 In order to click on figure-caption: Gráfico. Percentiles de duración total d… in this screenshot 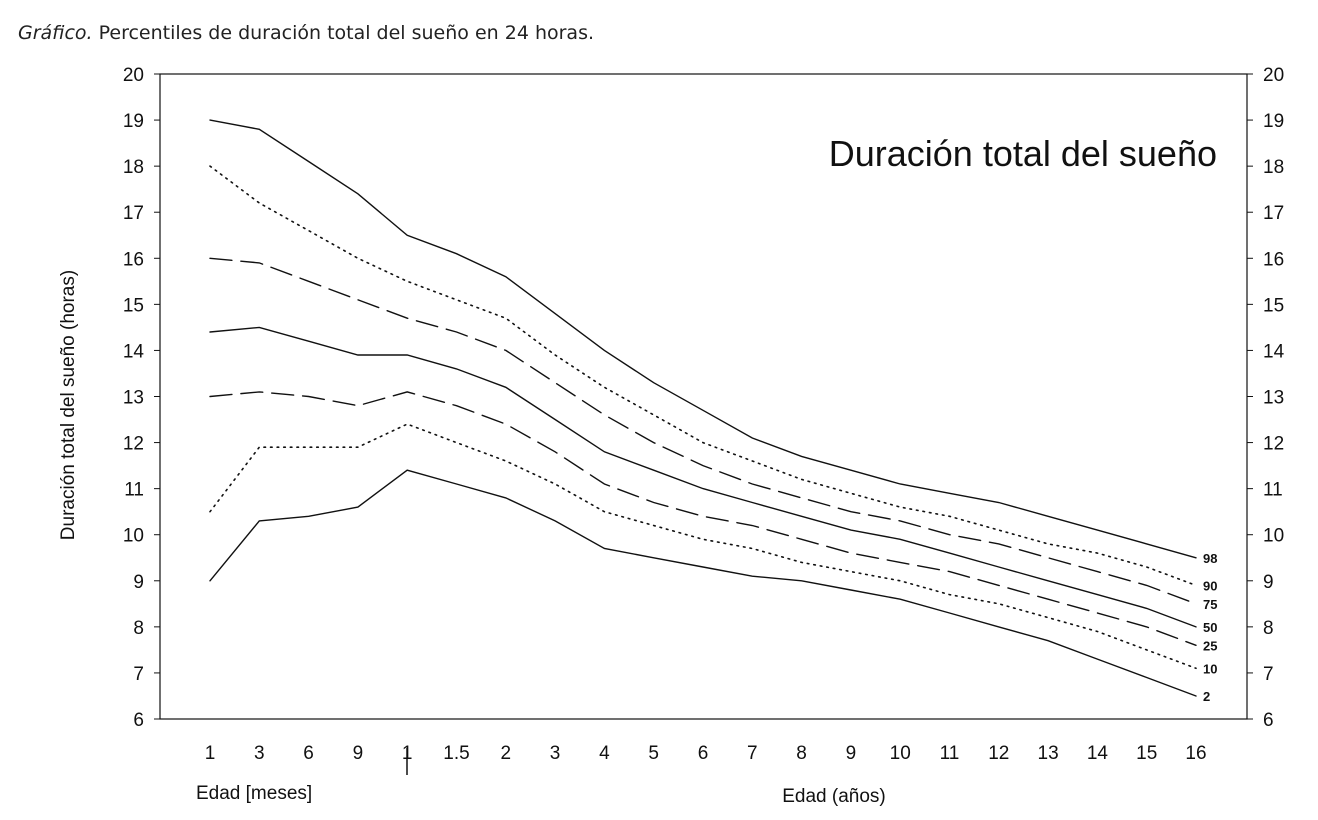, I will do `click(306, 33)`.